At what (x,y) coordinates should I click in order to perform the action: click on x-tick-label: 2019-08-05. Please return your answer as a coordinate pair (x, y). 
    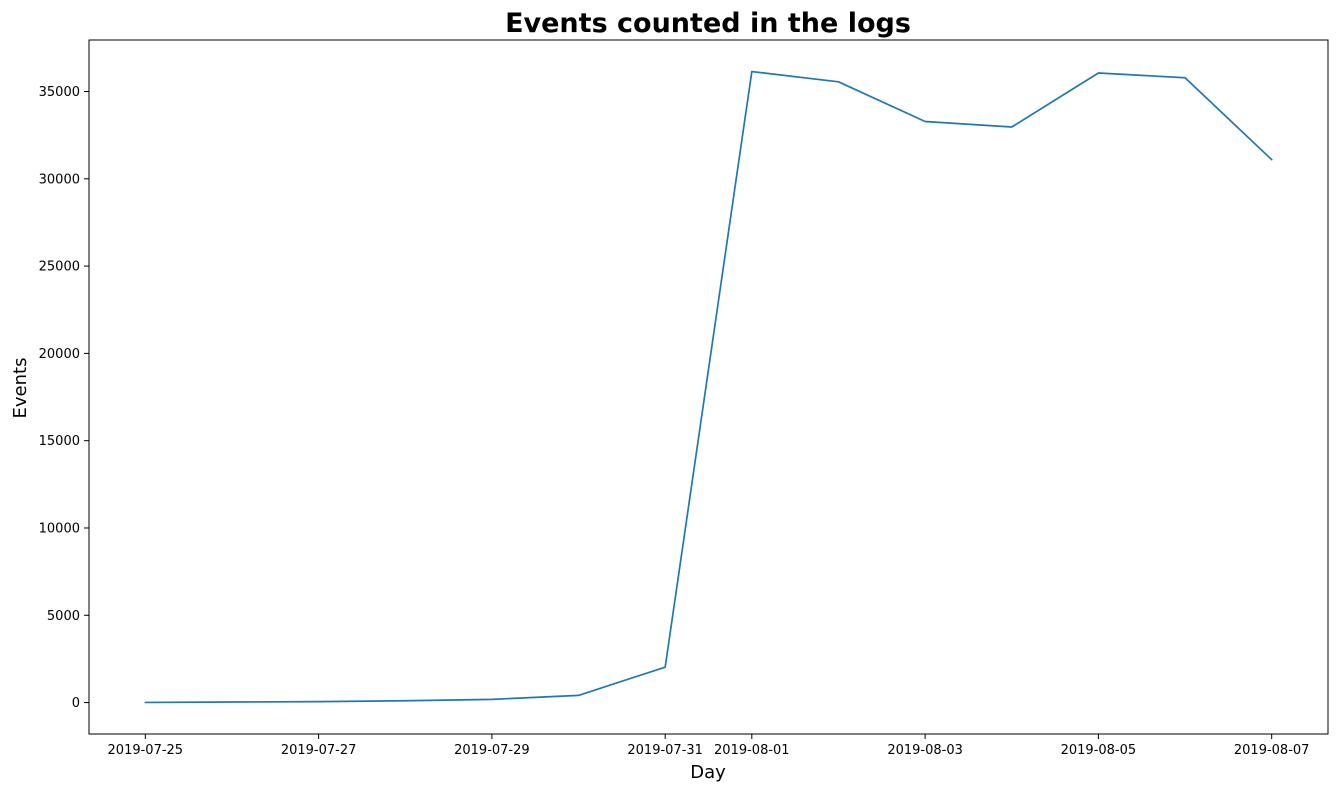
    Looking at the image, I should click on (1099, 750).